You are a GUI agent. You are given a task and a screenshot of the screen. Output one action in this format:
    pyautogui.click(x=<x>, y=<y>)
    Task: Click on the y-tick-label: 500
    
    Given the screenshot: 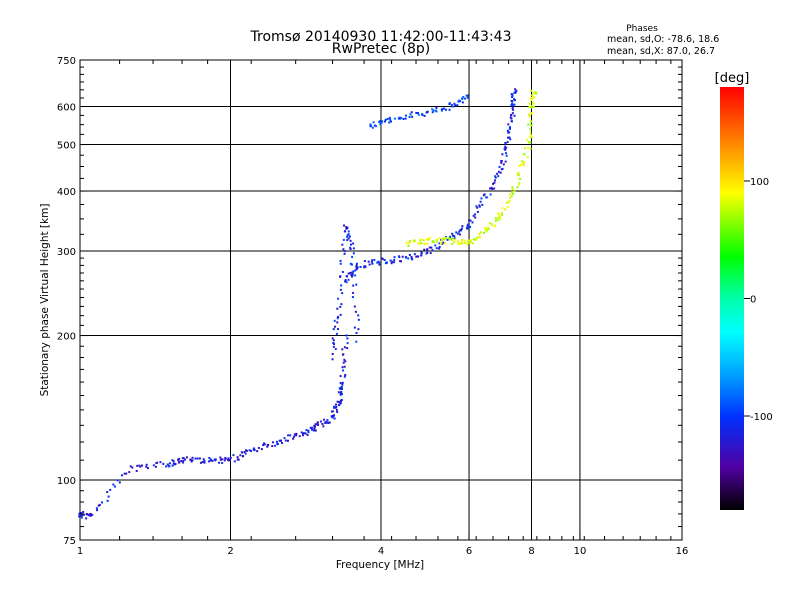 What is the action you would take?
    pyautogui.click(x=66, y=146)
    